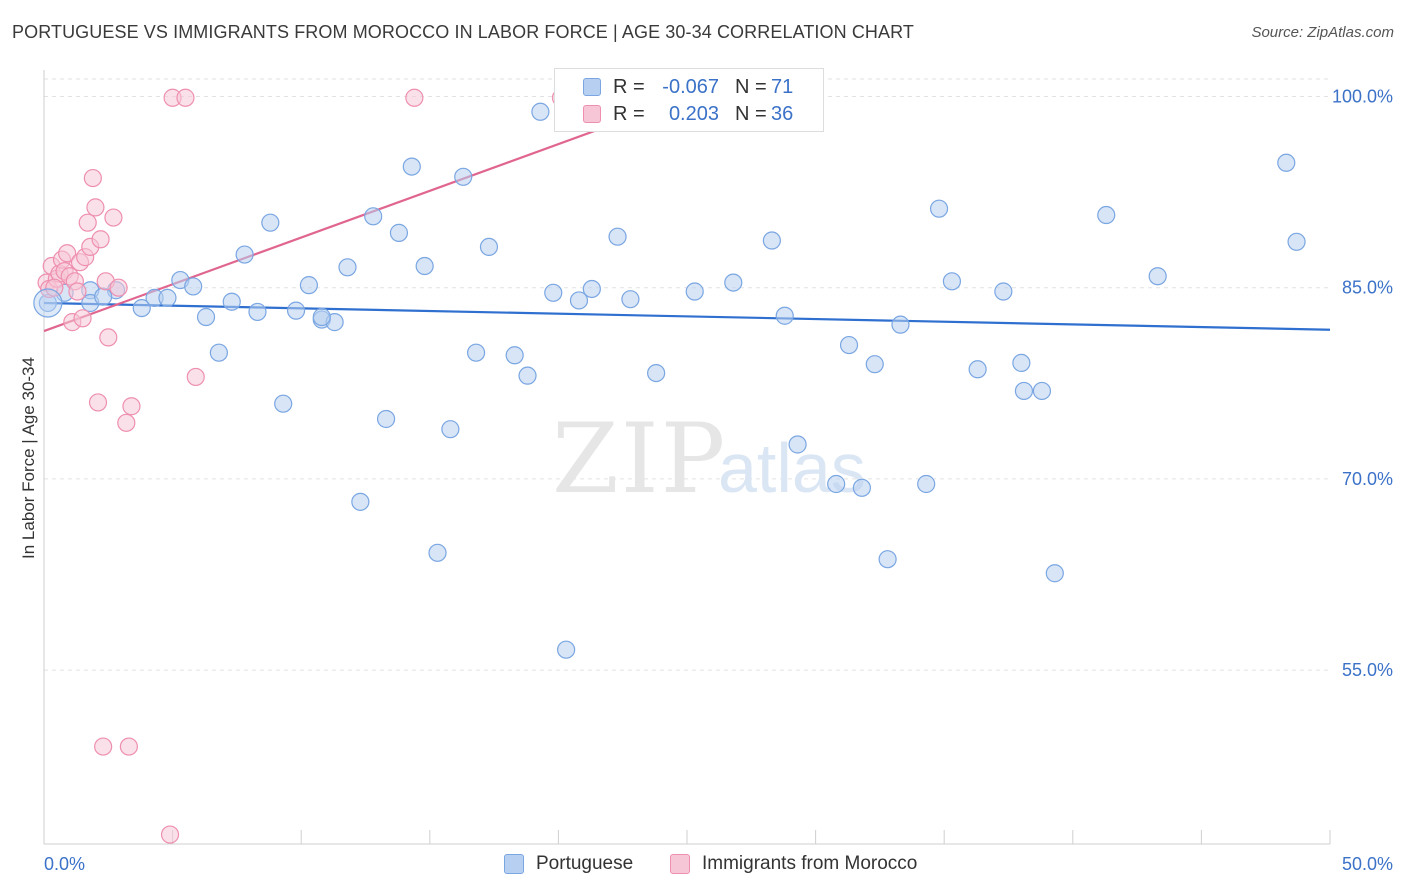 The height and width of the screenshot is (892, 1406). What do you see at coordinates (1367, 670) in the screenshot?
I see `y-tick-label: 55.0%` at bounding box center [1367, 670].